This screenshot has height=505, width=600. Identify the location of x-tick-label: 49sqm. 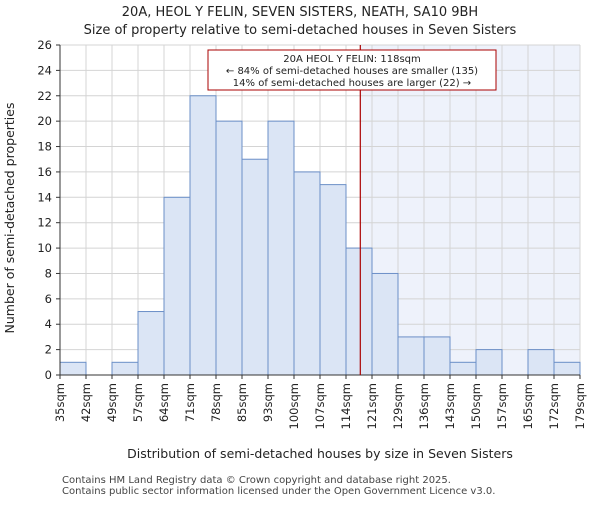
(112, 402).